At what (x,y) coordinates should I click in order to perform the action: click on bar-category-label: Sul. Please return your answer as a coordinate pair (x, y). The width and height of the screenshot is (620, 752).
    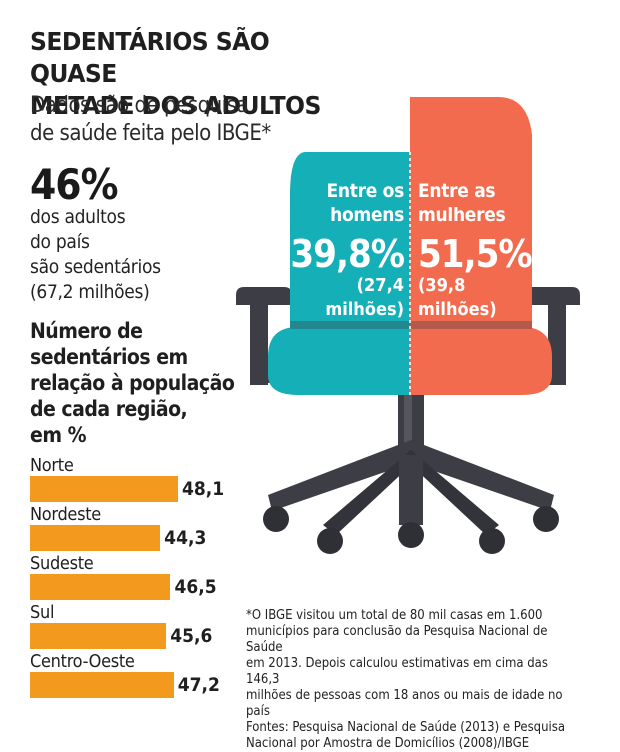
    Looking at the image, I should click on (42, 612).